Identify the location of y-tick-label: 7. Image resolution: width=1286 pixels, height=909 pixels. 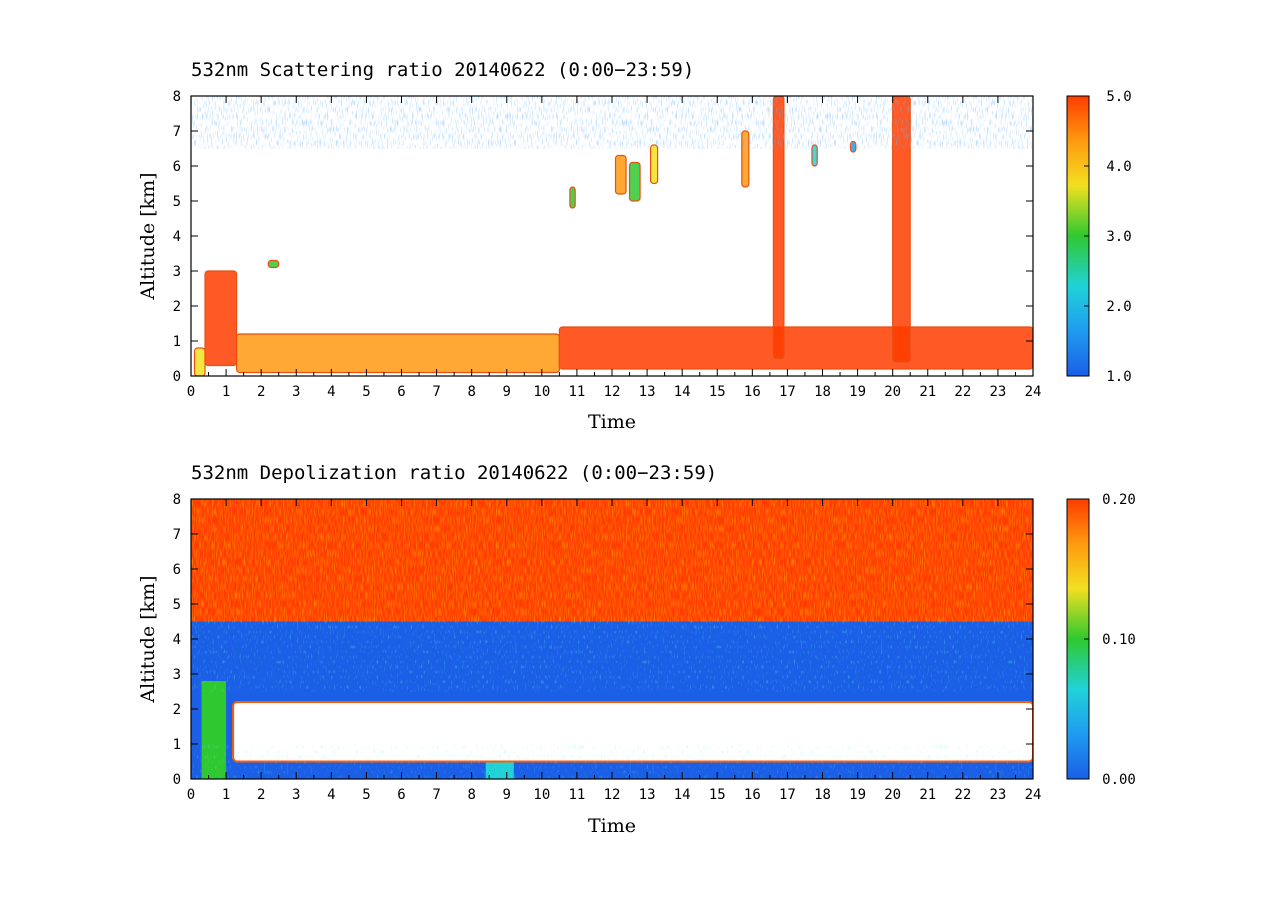
(177, 132).